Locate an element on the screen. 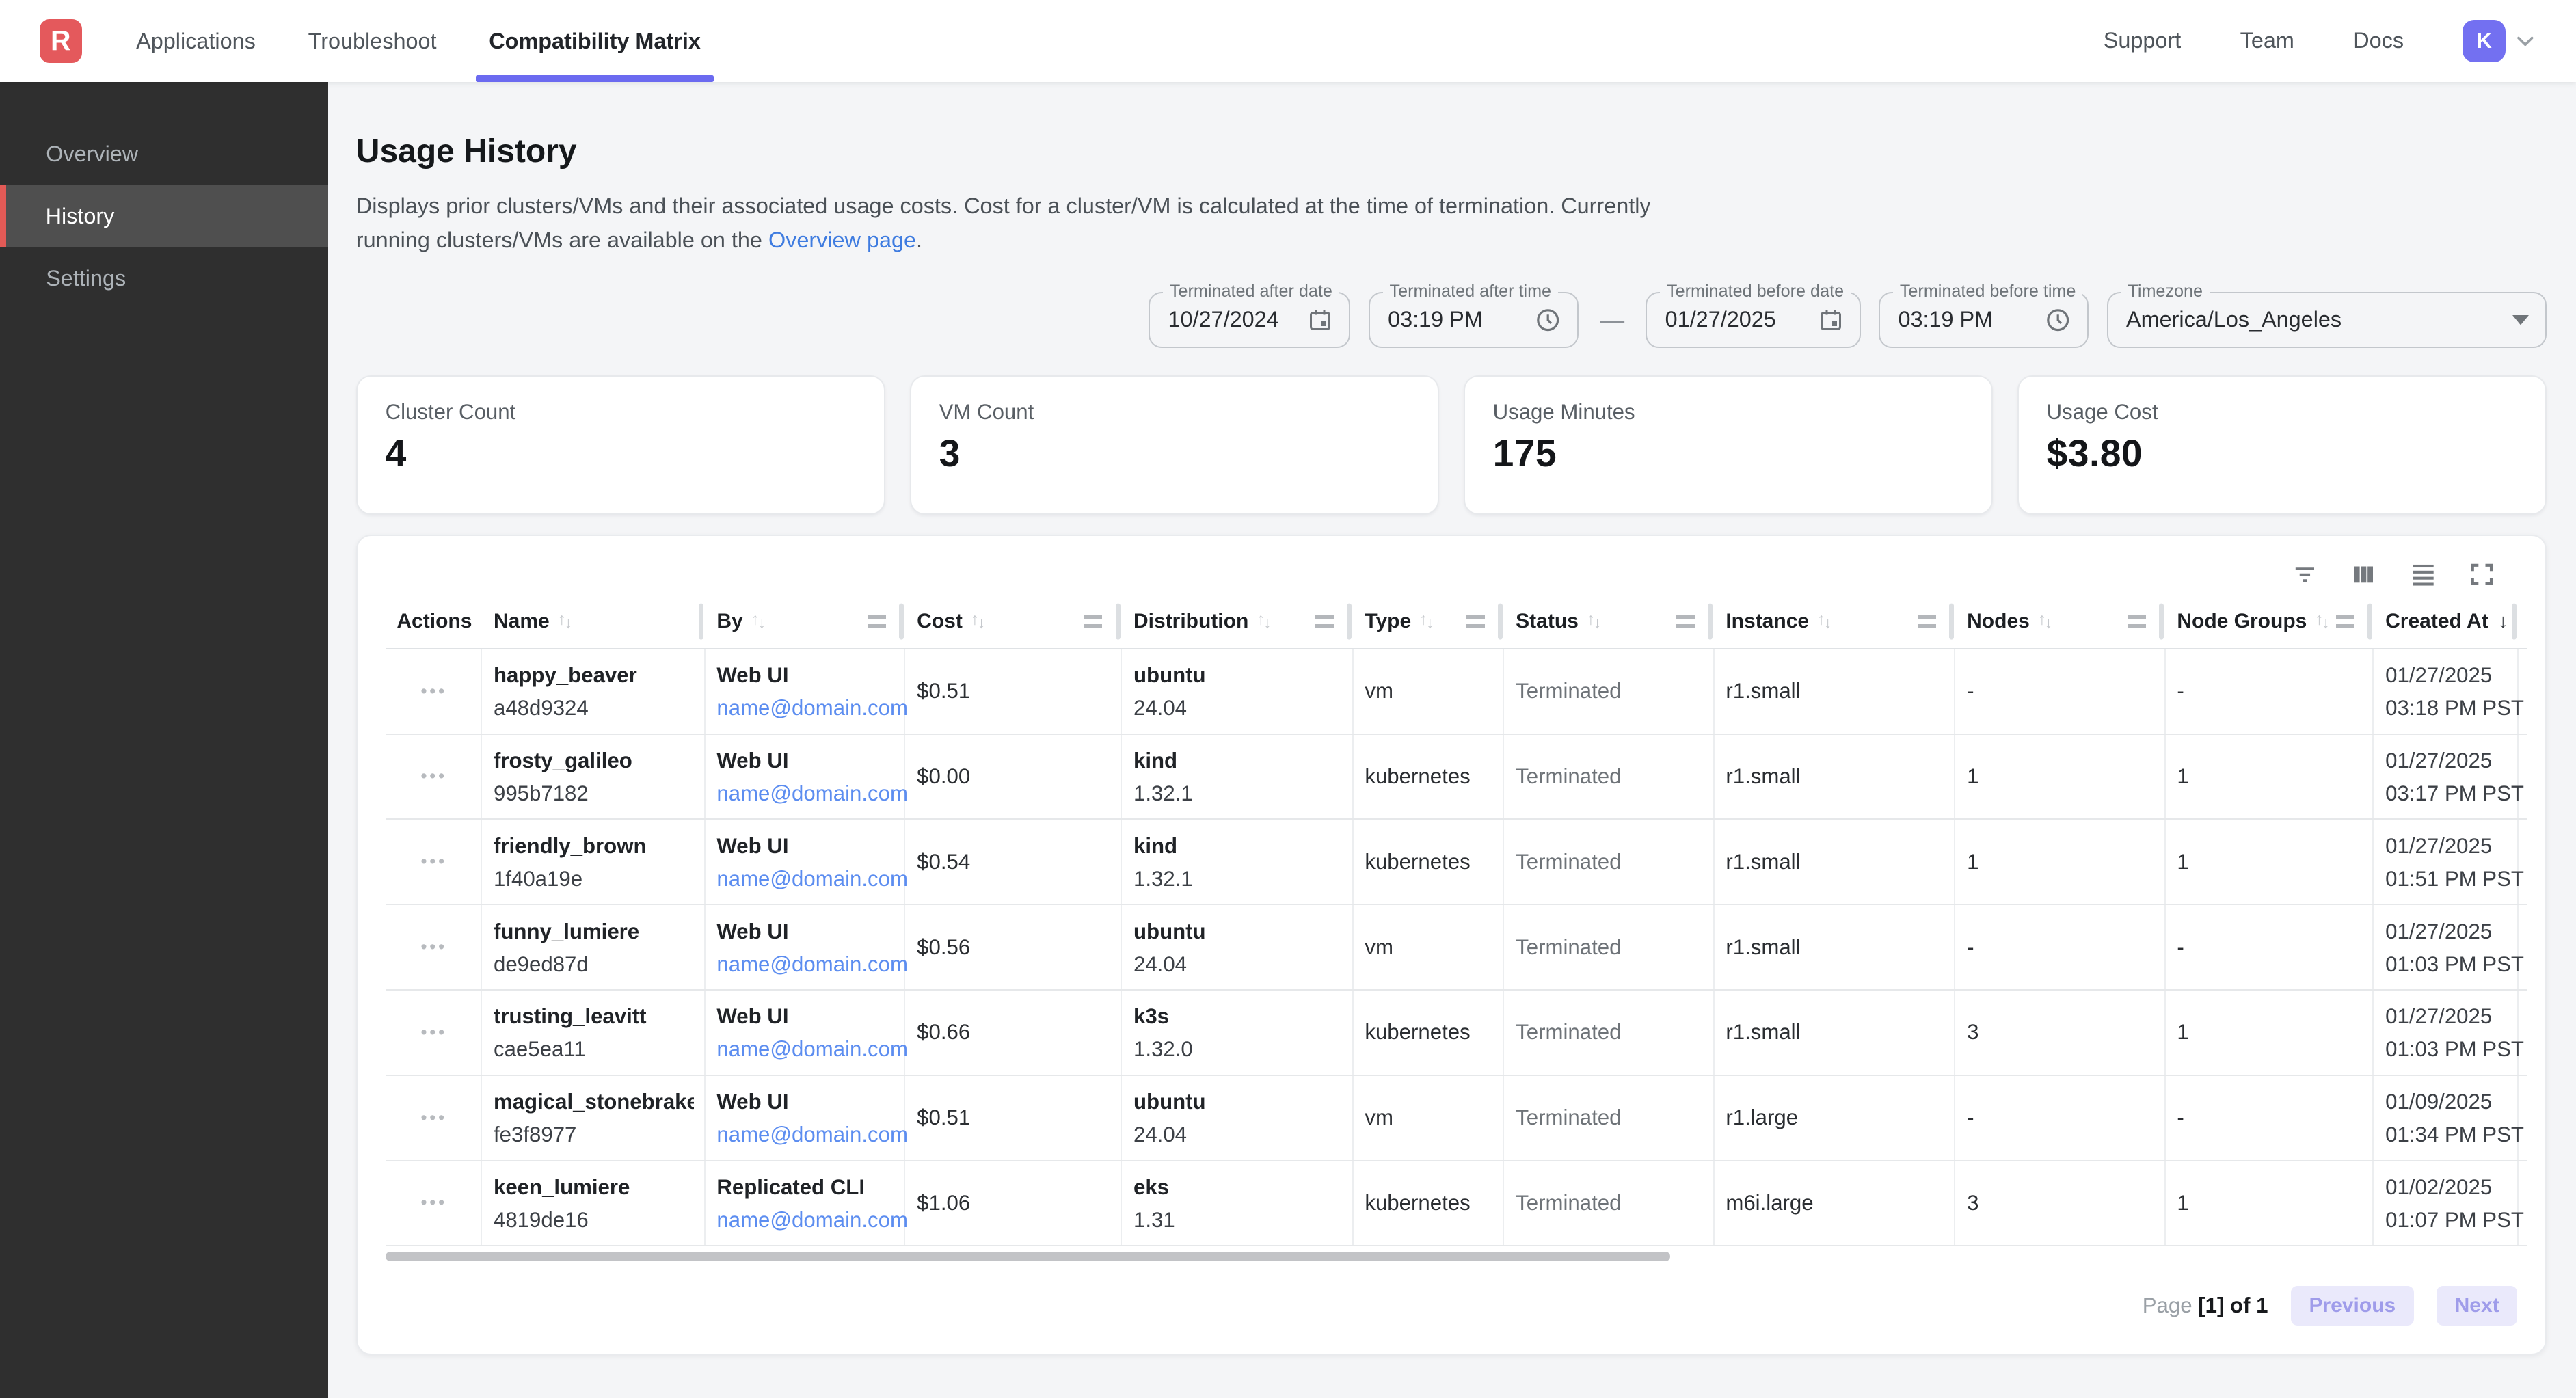  column-label: Created At is located at coordinates (2436, 621).